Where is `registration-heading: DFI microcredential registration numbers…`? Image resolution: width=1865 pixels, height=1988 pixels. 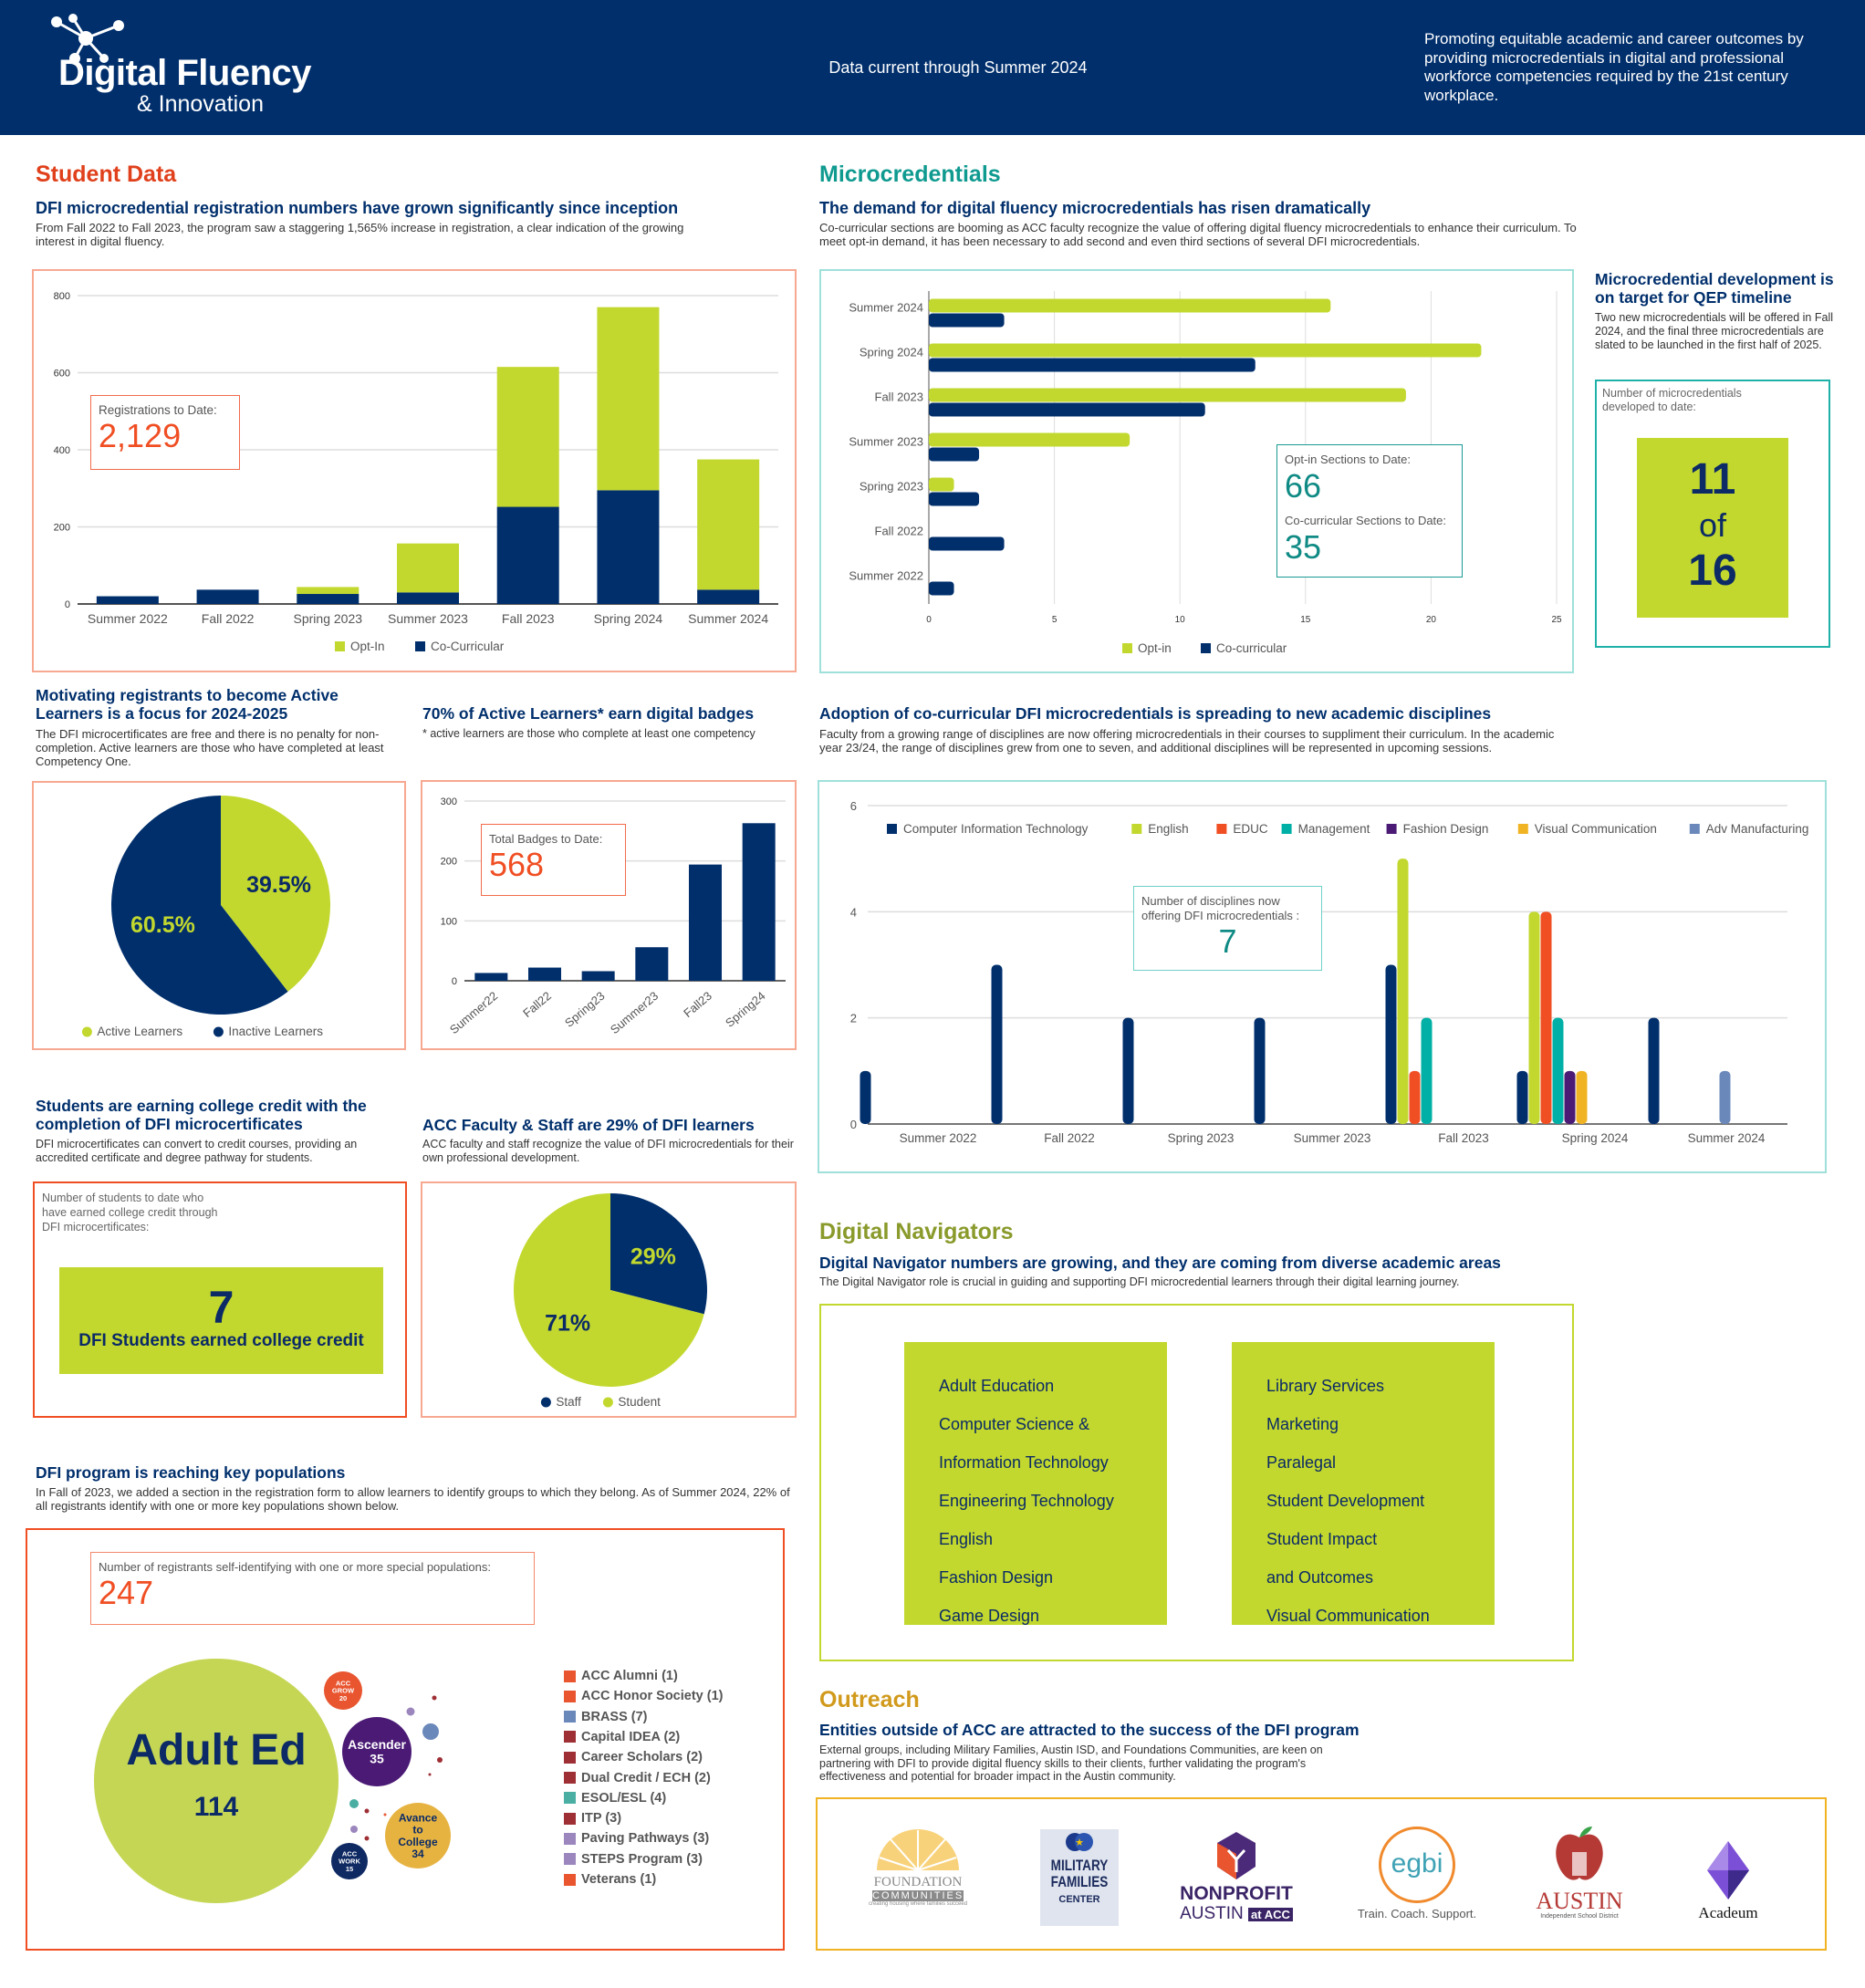 registration-heading: DFI microcredential registration numbers… is located at coordinates (358, 208).